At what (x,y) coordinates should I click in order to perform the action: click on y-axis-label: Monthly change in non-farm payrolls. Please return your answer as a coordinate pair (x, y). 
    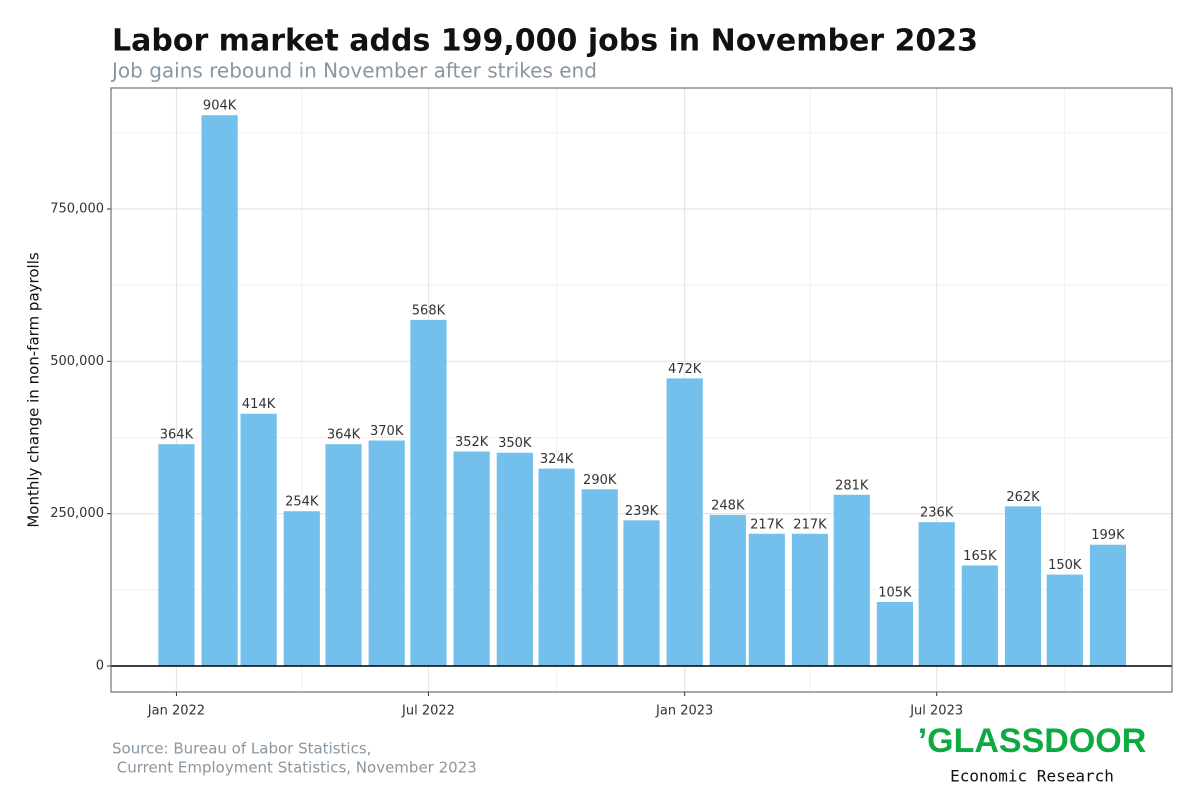
    Looking at the image, I should click on (34, 390).